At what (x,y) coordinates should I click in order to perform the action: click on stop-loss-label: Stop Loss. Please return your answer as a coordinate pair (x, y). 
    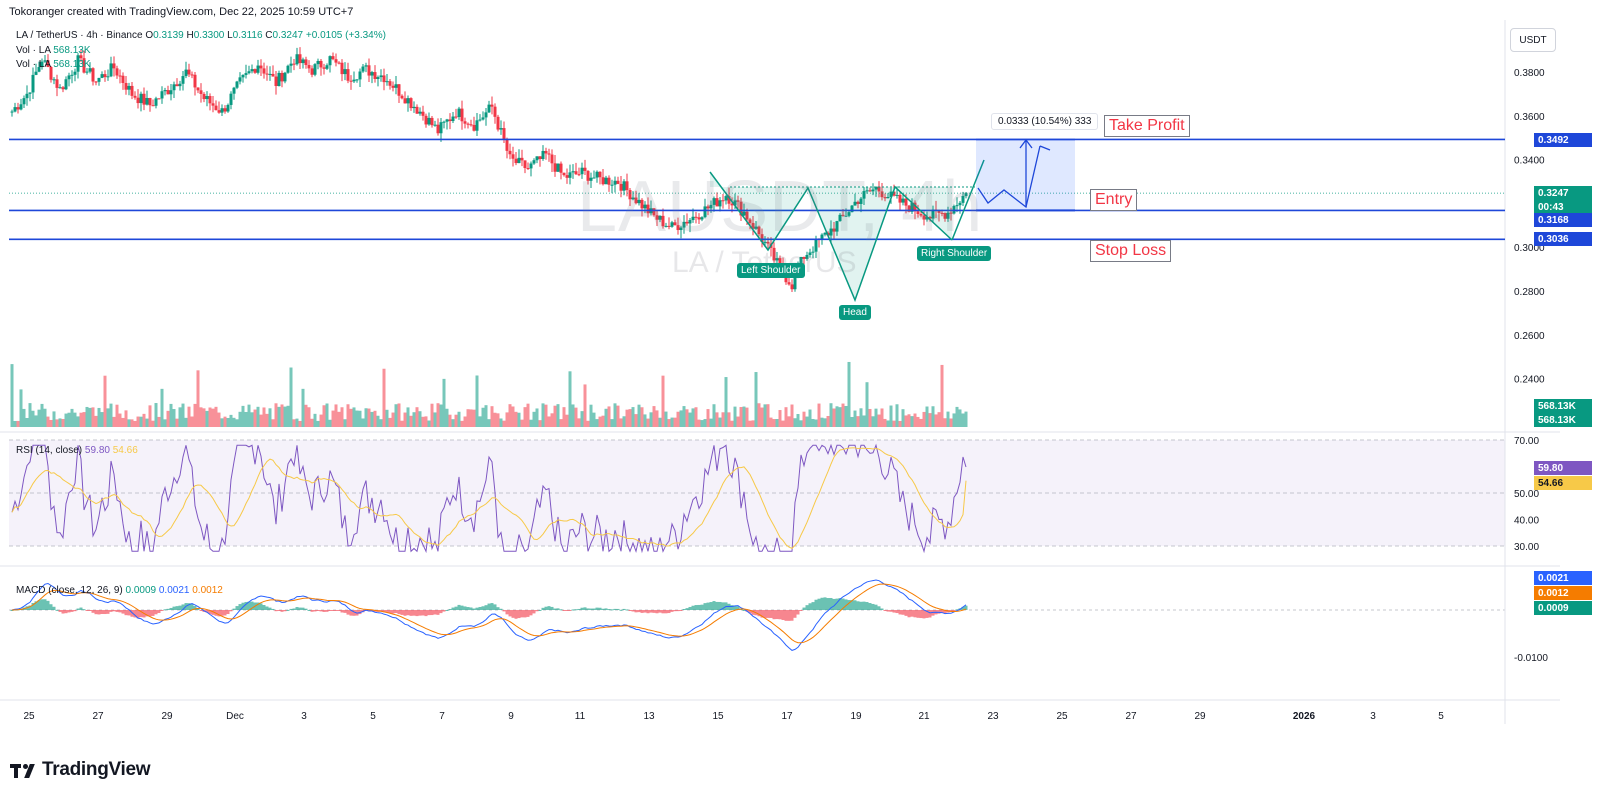
    Looking at the image, I should click on (1131, 251).